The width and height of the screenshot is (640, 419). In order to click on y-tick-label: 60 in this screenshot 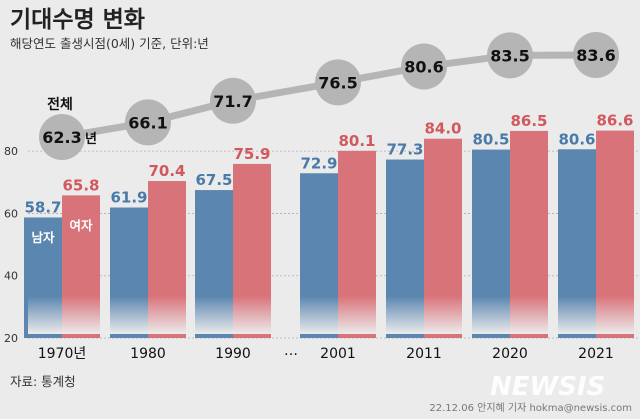, I will do `click(11, 213)`.